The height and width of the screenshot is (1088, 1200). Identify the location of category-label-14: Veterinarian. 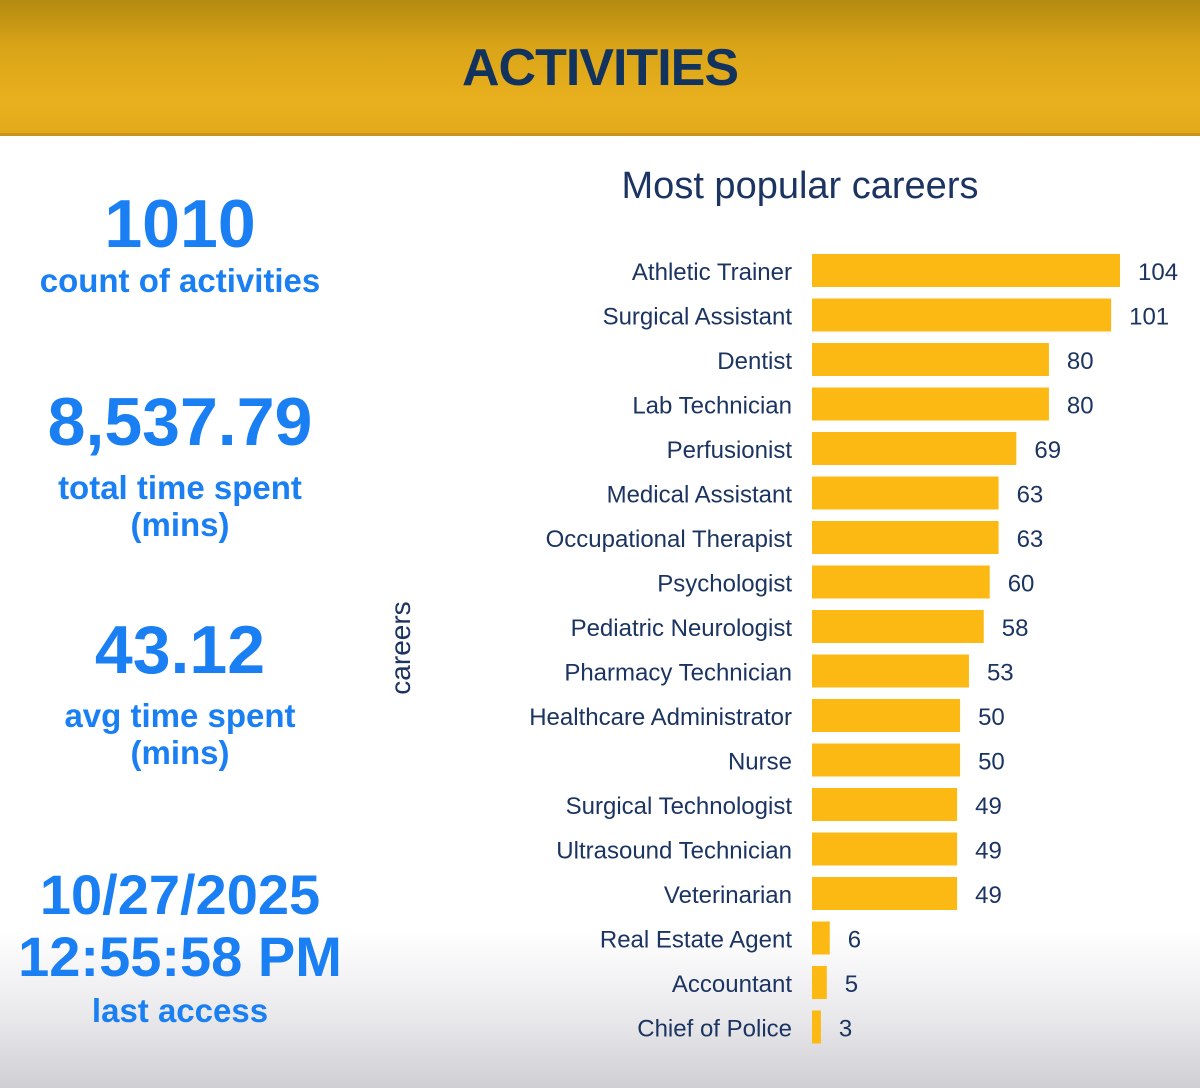
(728, 895).